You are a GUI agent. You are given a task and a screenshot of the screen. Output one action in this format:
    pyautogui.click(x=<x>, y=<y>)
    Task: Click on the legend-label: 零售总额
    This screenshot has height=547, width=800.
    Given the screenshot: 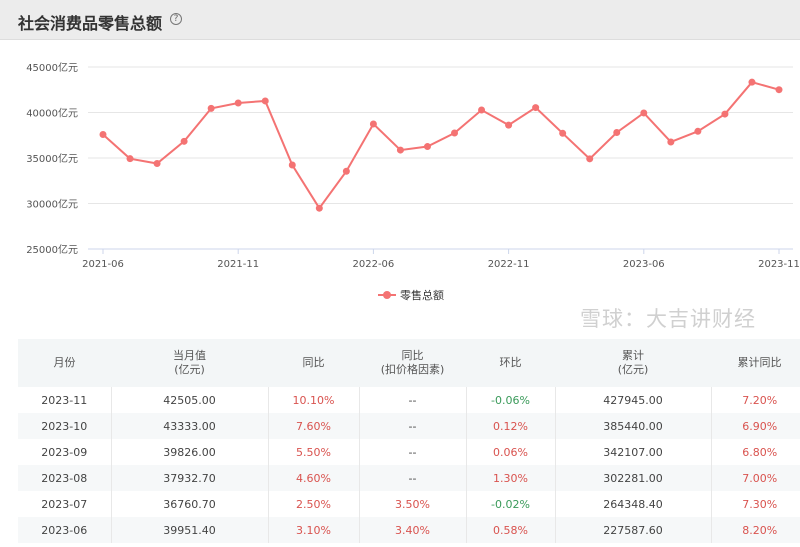 What is the action you would take?
    pyautogui.click(x=422, y=295)
    